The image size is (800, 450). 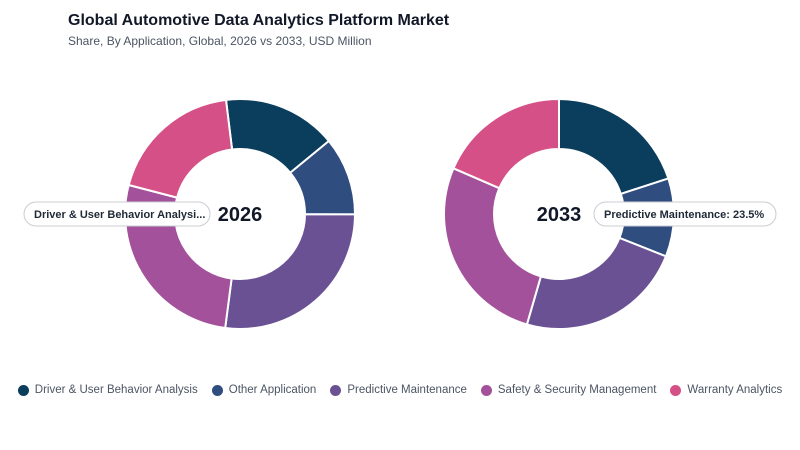 I want to click on legend-item-warranty-analytics: Warranty Analytics, so click(x=726, y=390).